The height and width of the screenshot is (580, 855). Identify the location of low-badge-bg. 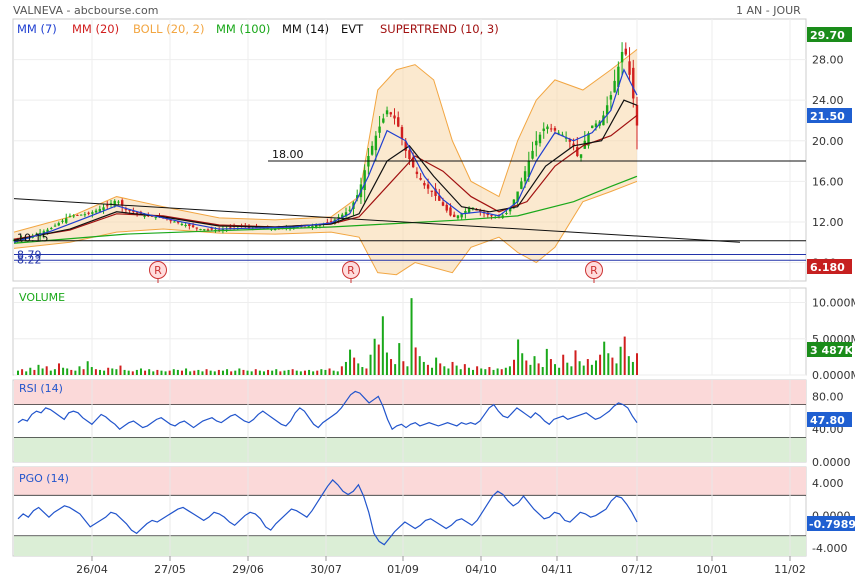
(829, 266).